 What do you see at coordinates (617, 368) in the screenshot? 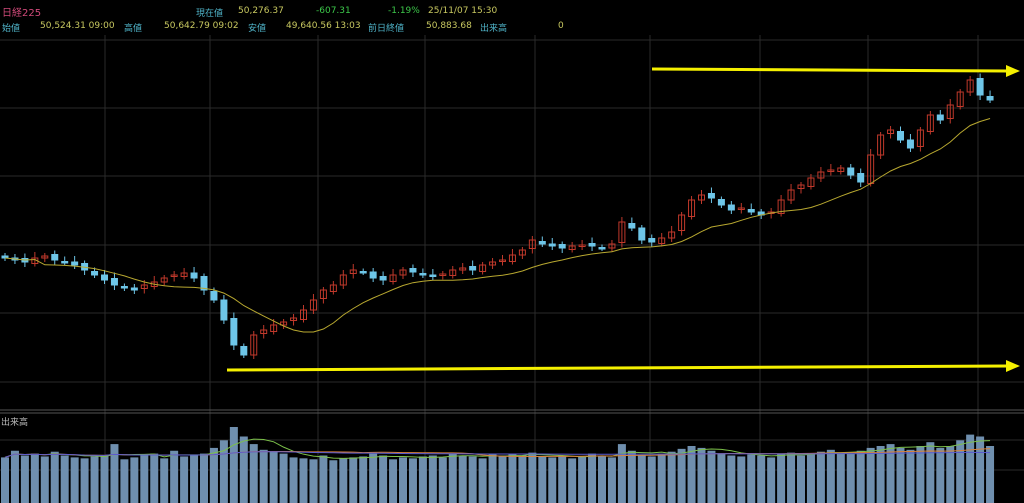
I see `support-arrow-line` at bounding box center [617, 368].